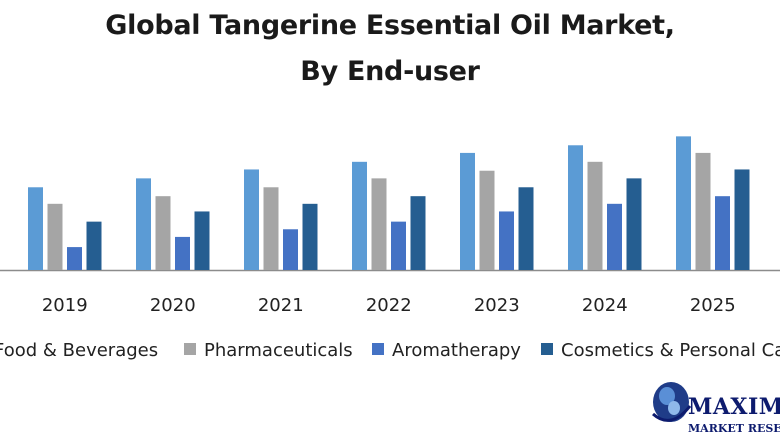 The height and width of the screenshot is (440, 780). I want to click on x-tick-label: 2020, so click(173, 305).